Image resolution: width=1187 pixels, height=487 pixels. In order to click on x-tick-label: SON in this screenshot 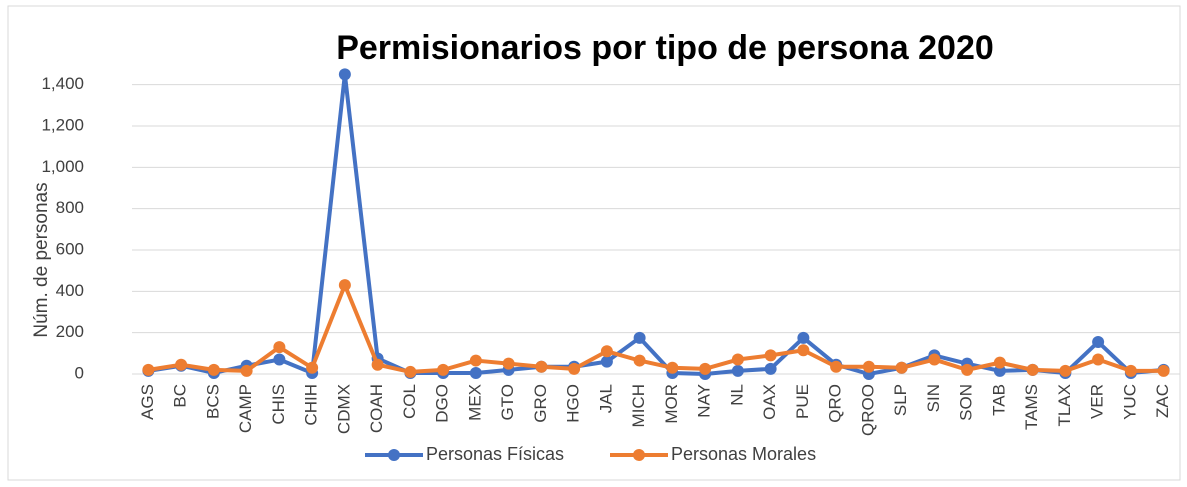, I will do `click(966, 402)`.